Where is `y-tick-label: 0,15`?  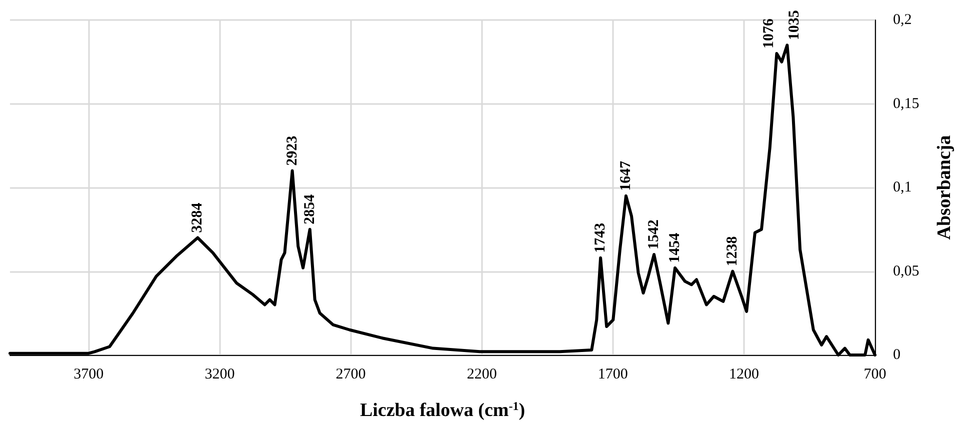 y-tick-label: 0,15 is located at coordinates (906, 104).